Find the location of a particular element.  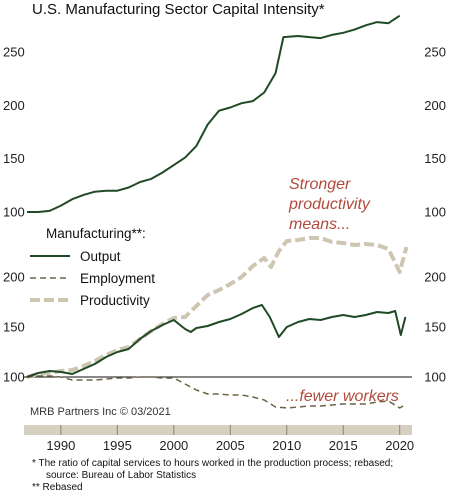

x-tick-1990: 1990 is located at coordinates (60, 445).